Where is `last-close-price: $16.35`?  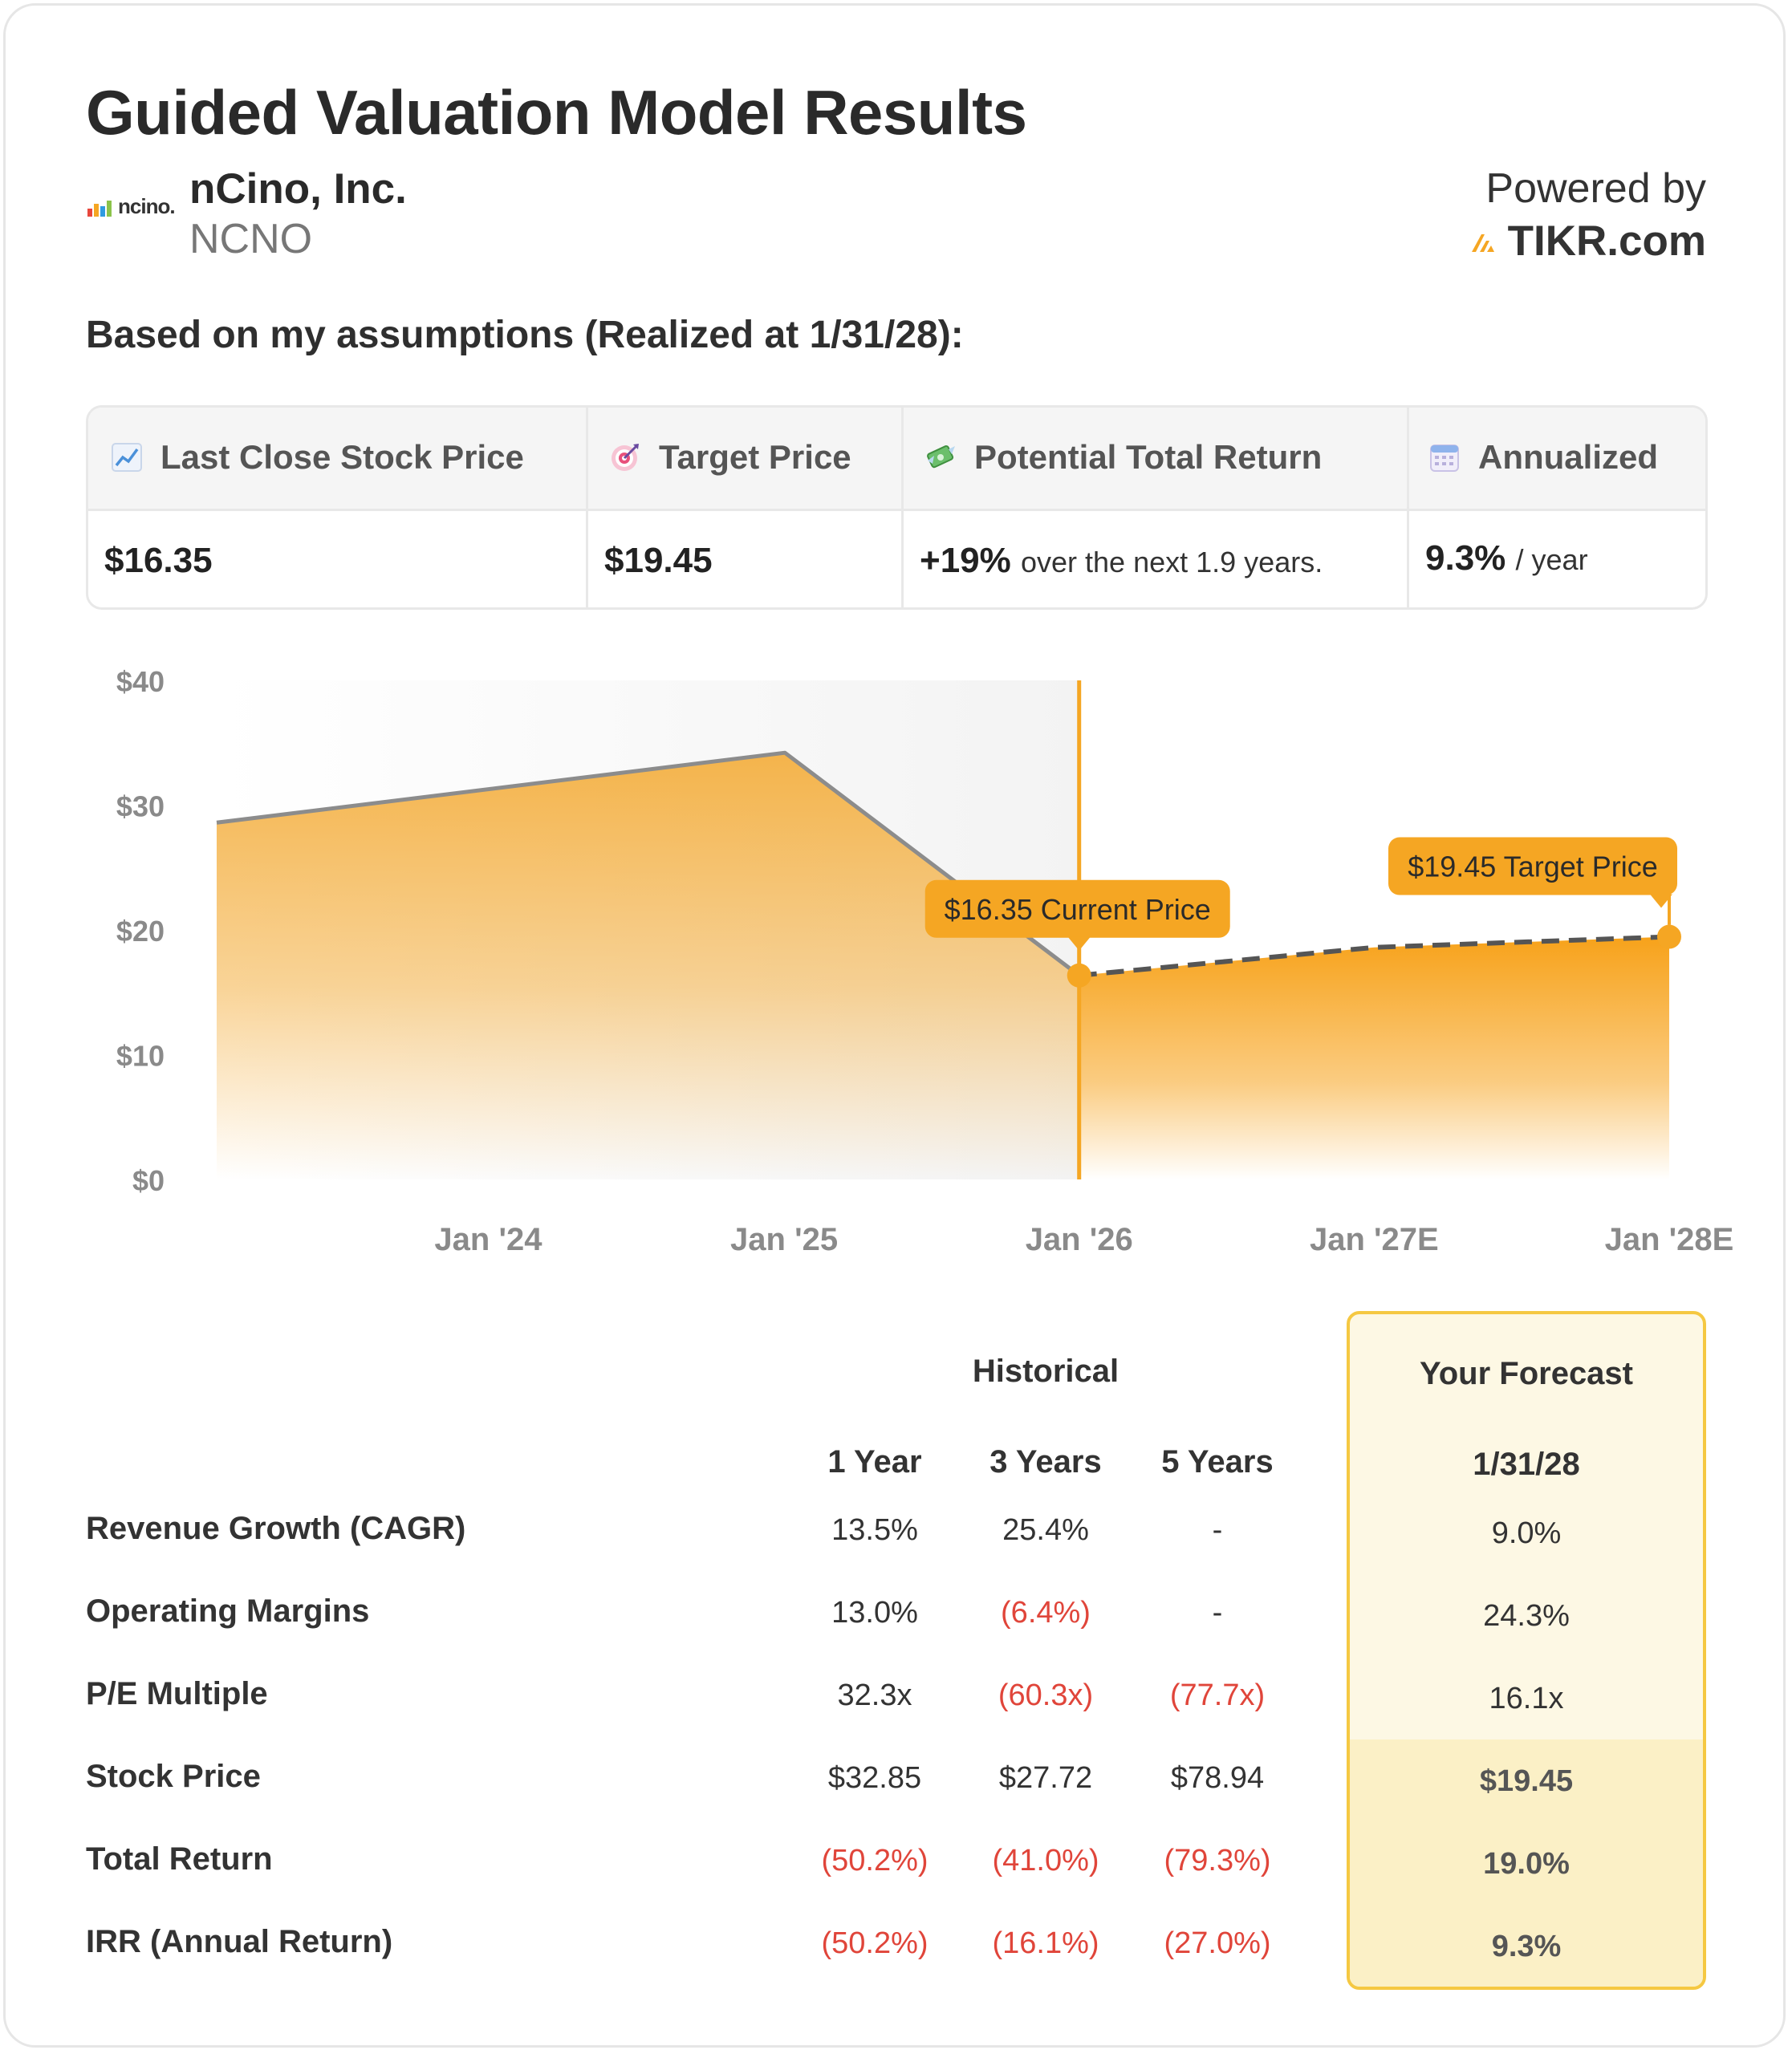 last-close-price: $16.35 is located at coordinates (158, 560).